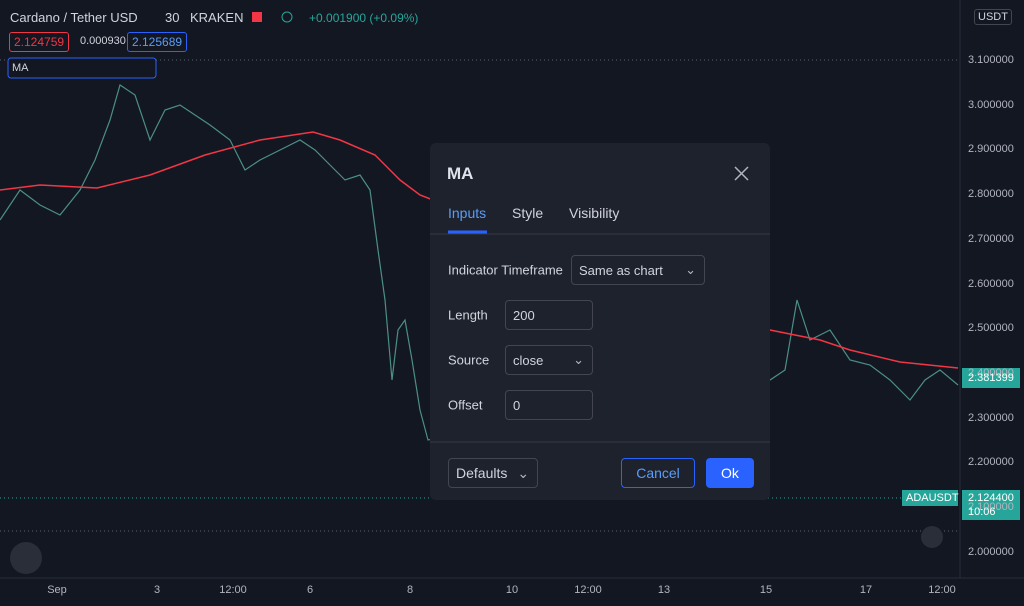 Image resolution: width=1024 pixels, height=606 pixels. What do you see at coordinates (469, 360) in the screenshot?
I see `field-label: Source` at bounding box center [469, 360].